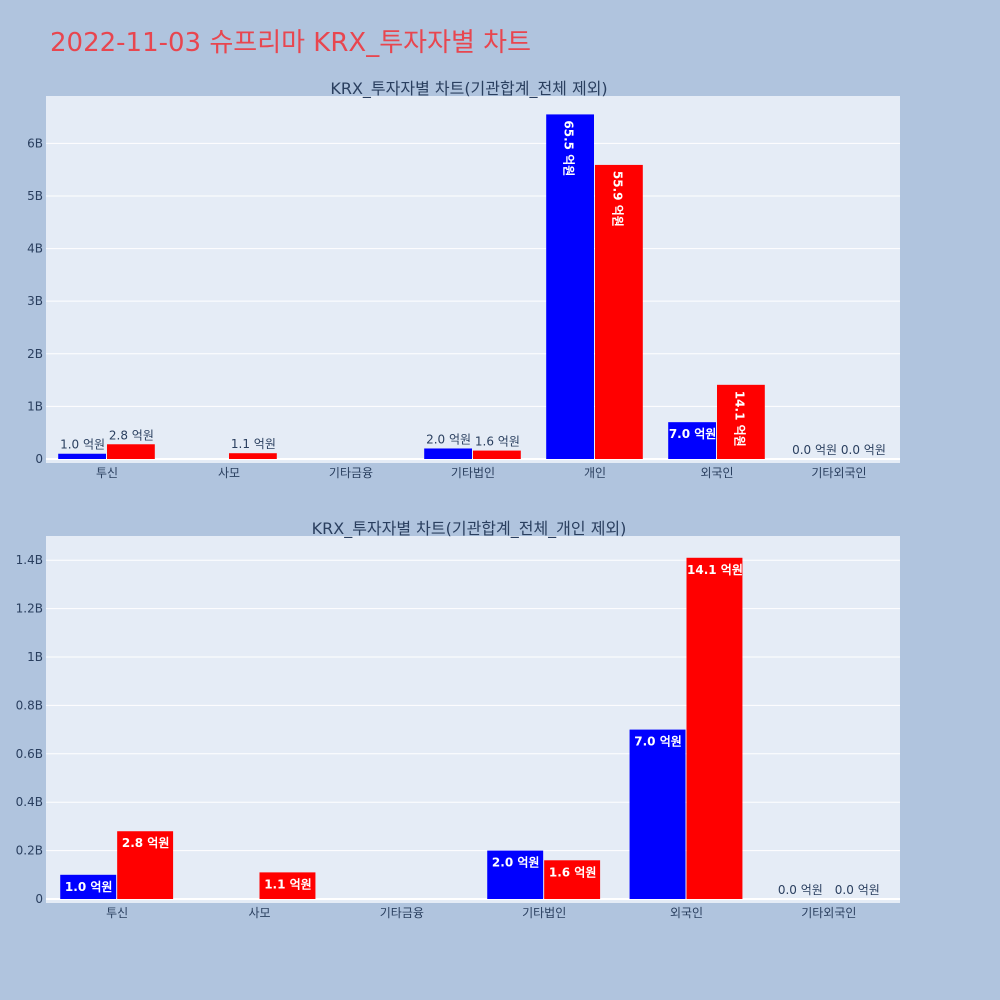  Describe the element at coordinates (29, 560) in the screenshot. I see `y-tick-label: 1.4B` at that location.